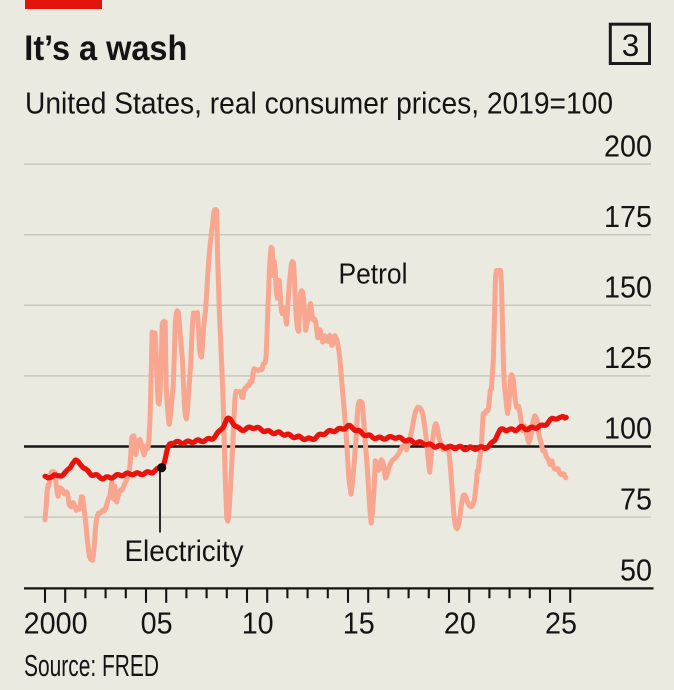 The width and height of the screenshot is (674, 690). What do you see at coordinates (157, 623) in the screenshot?
I see `svg-text: 05` at bounding box center [157, 623].